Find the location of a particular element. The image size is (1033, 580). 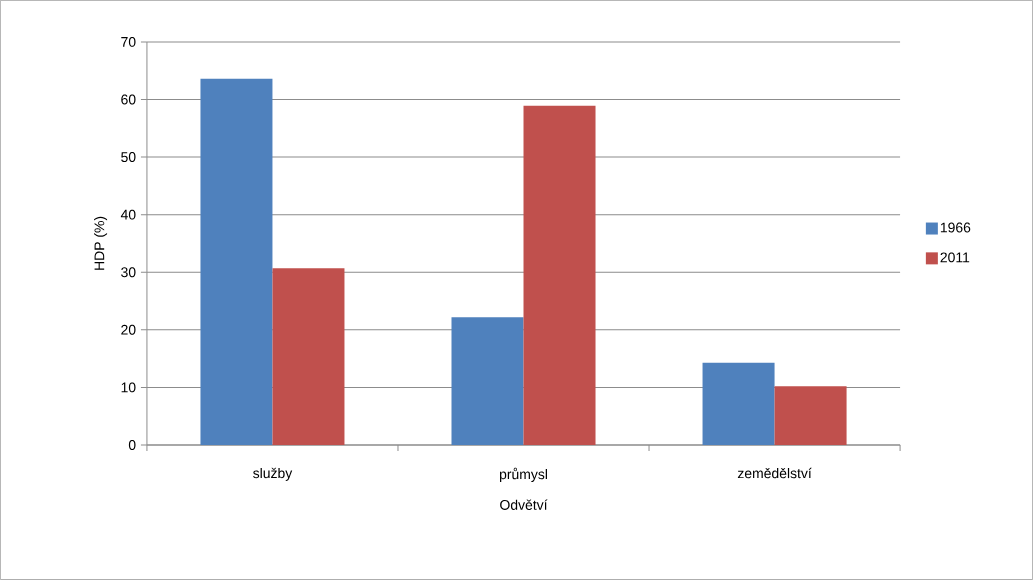

x-tick-label: služby is located at coordinates (273, 474).